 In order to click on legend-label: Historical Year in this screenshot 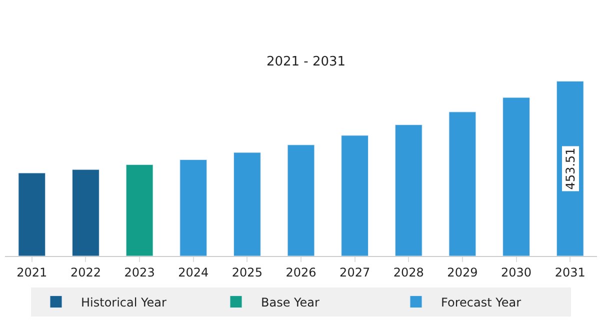, I will do `click(123, 302)`.